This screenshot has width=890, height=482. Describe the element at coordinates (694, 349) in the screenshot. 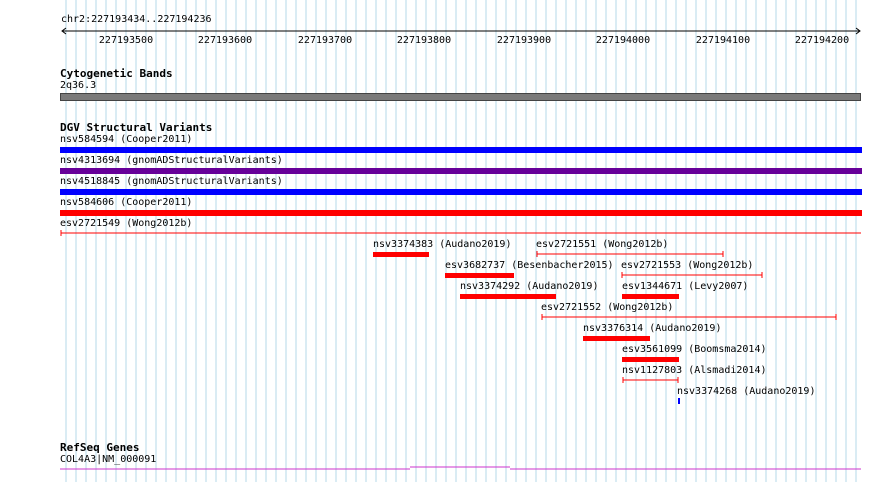

I see `variant-label: esv3561099 (Boomsma2014)` at that location.